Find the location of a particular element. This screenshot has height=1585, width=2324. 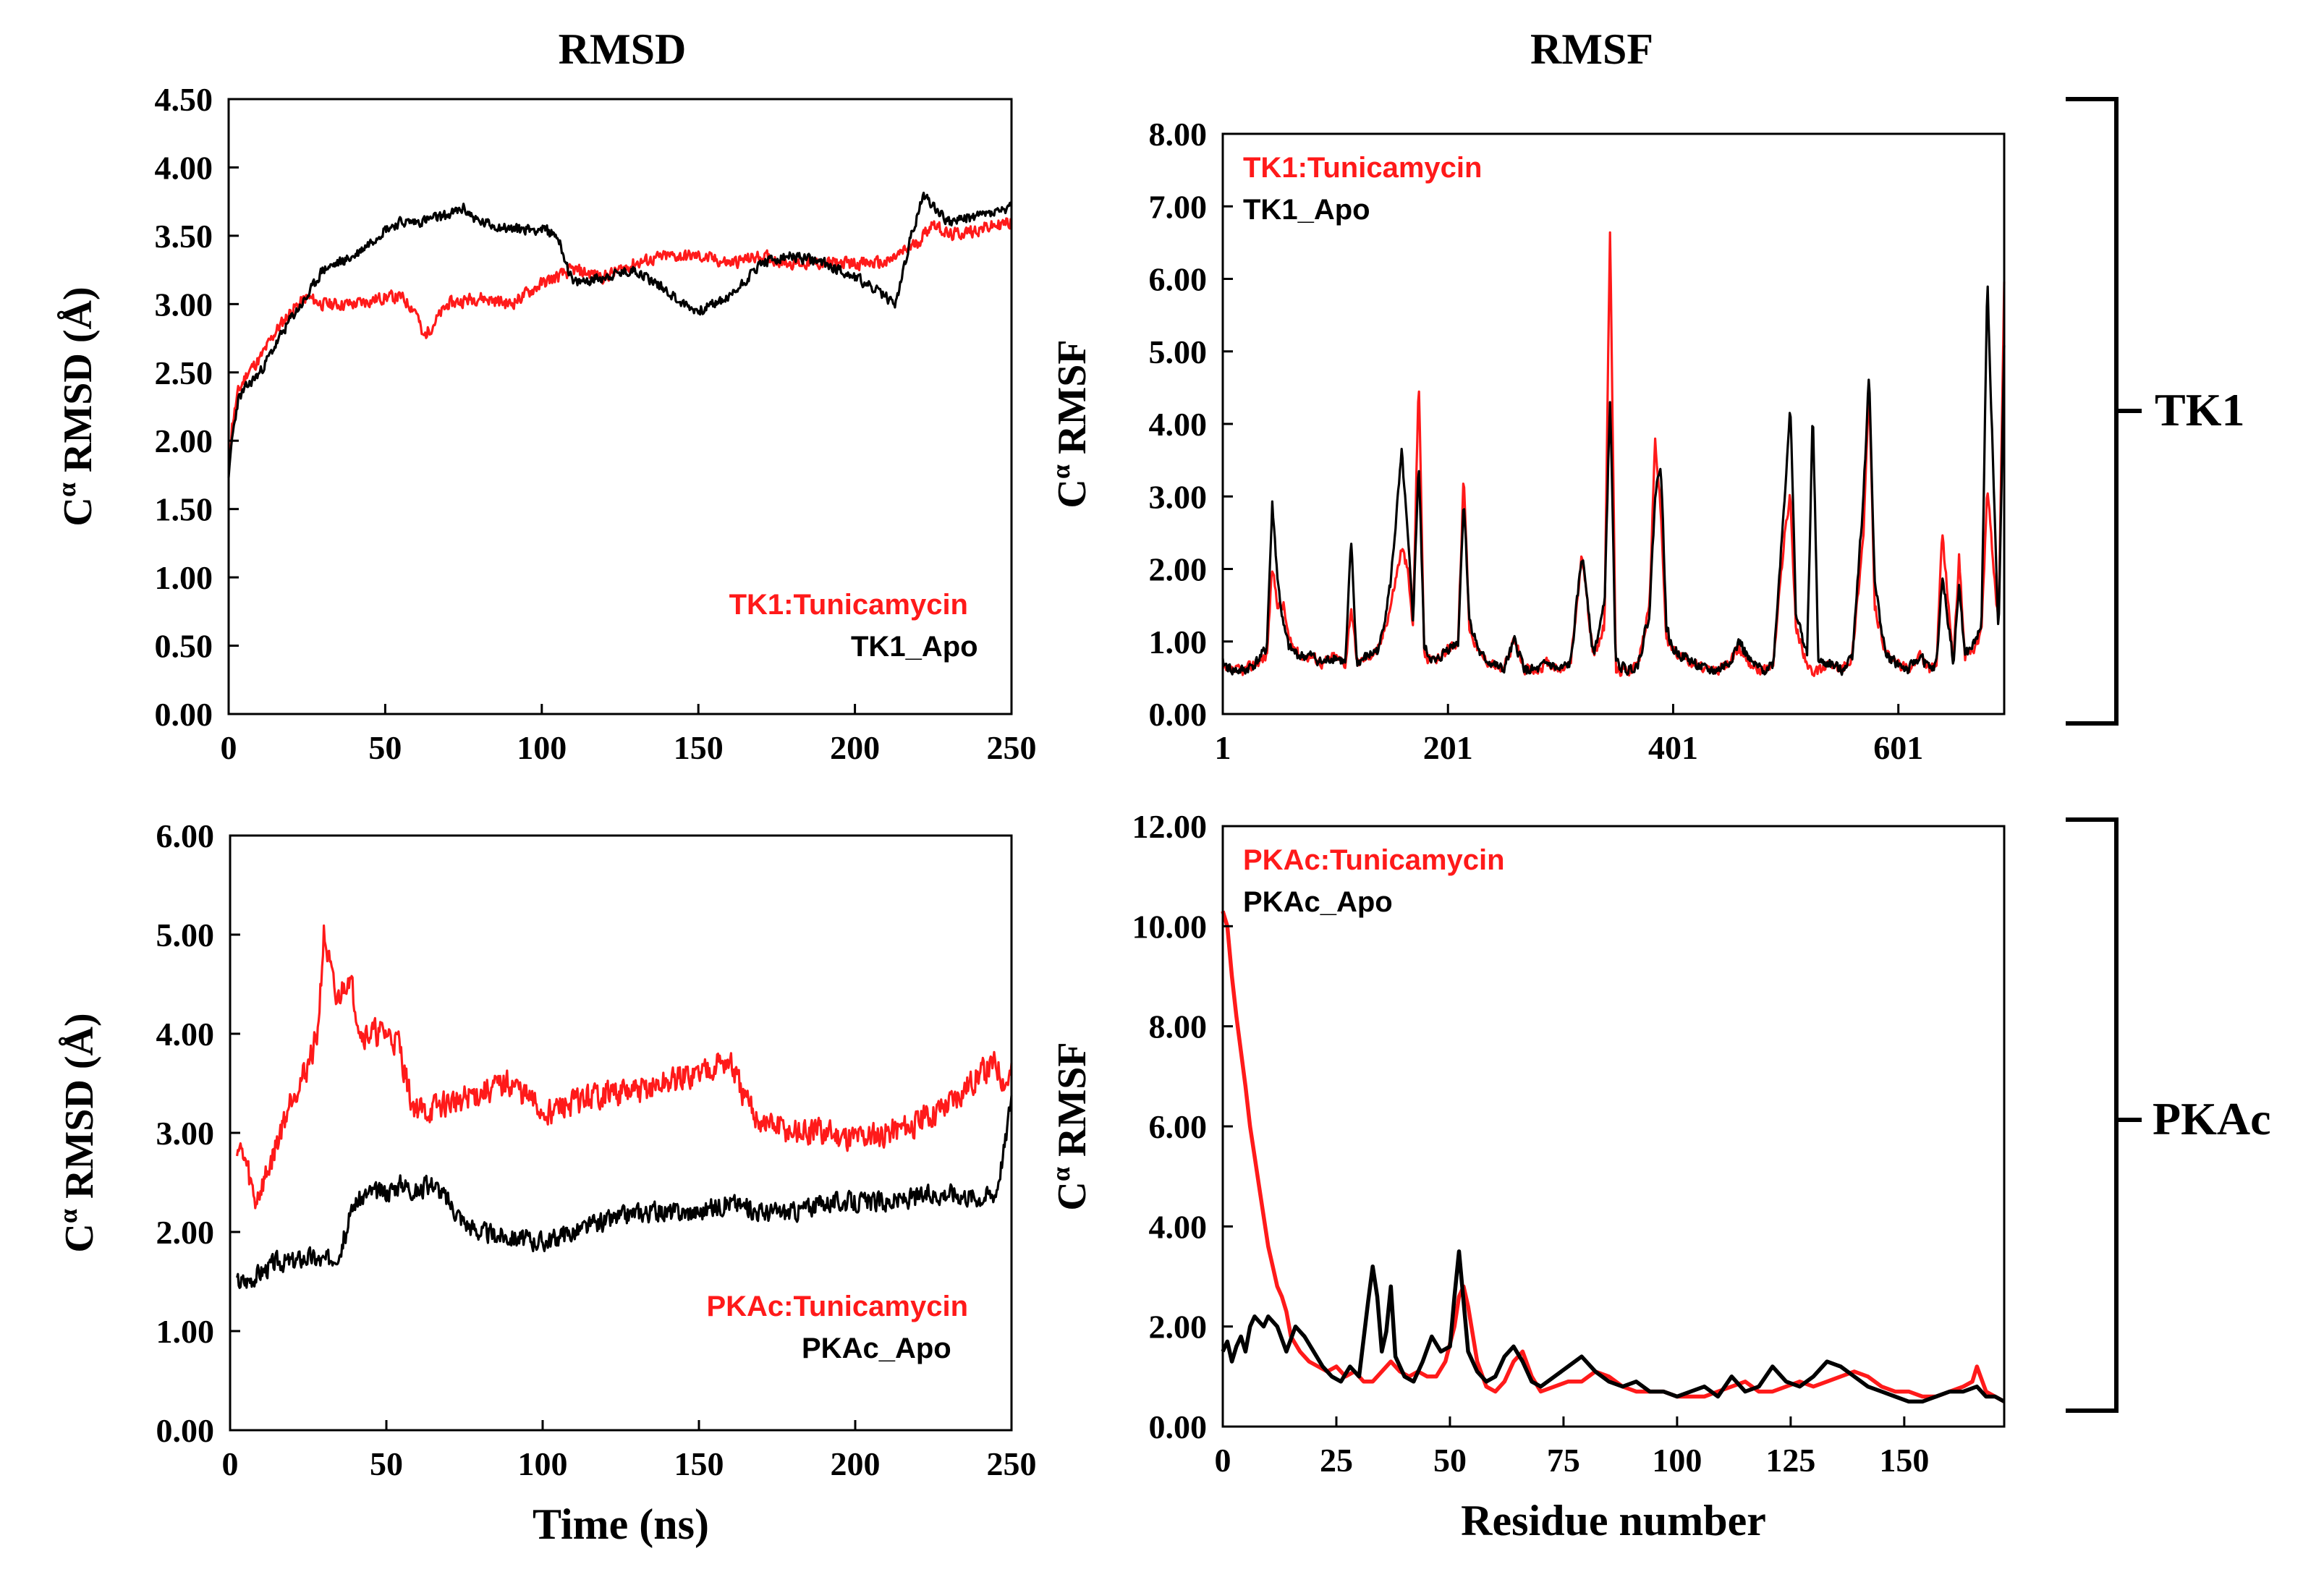

pkac-rmsf-ytick-label: 8.00 is located at coordinates (1178, 1026).